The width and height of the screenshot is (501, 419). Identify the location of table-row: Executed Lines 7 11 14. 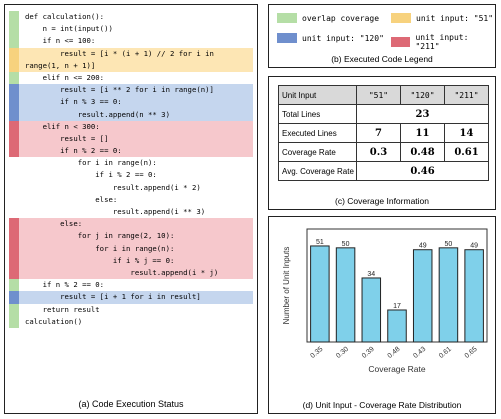
(383, 133).